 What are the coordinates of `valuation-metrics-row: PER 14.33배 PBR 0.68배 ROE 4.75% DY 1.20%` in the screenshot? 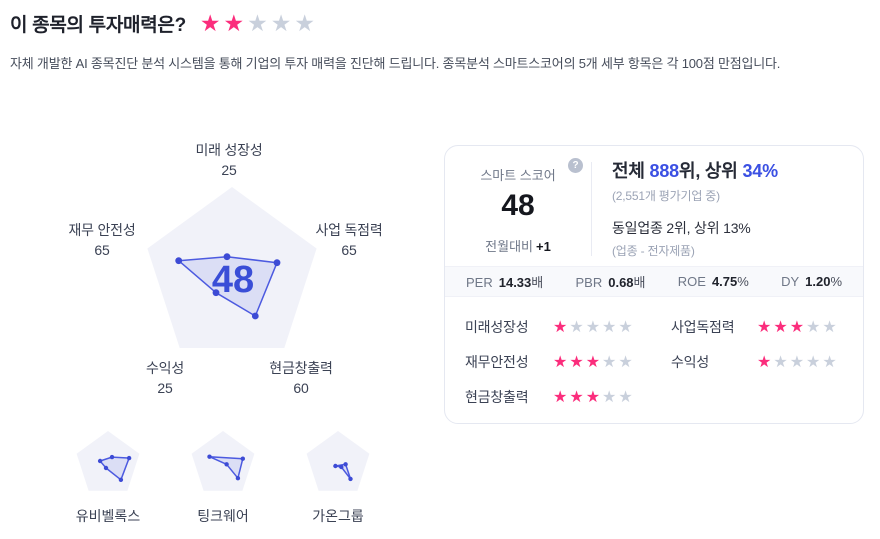 It's located at (654, 281).